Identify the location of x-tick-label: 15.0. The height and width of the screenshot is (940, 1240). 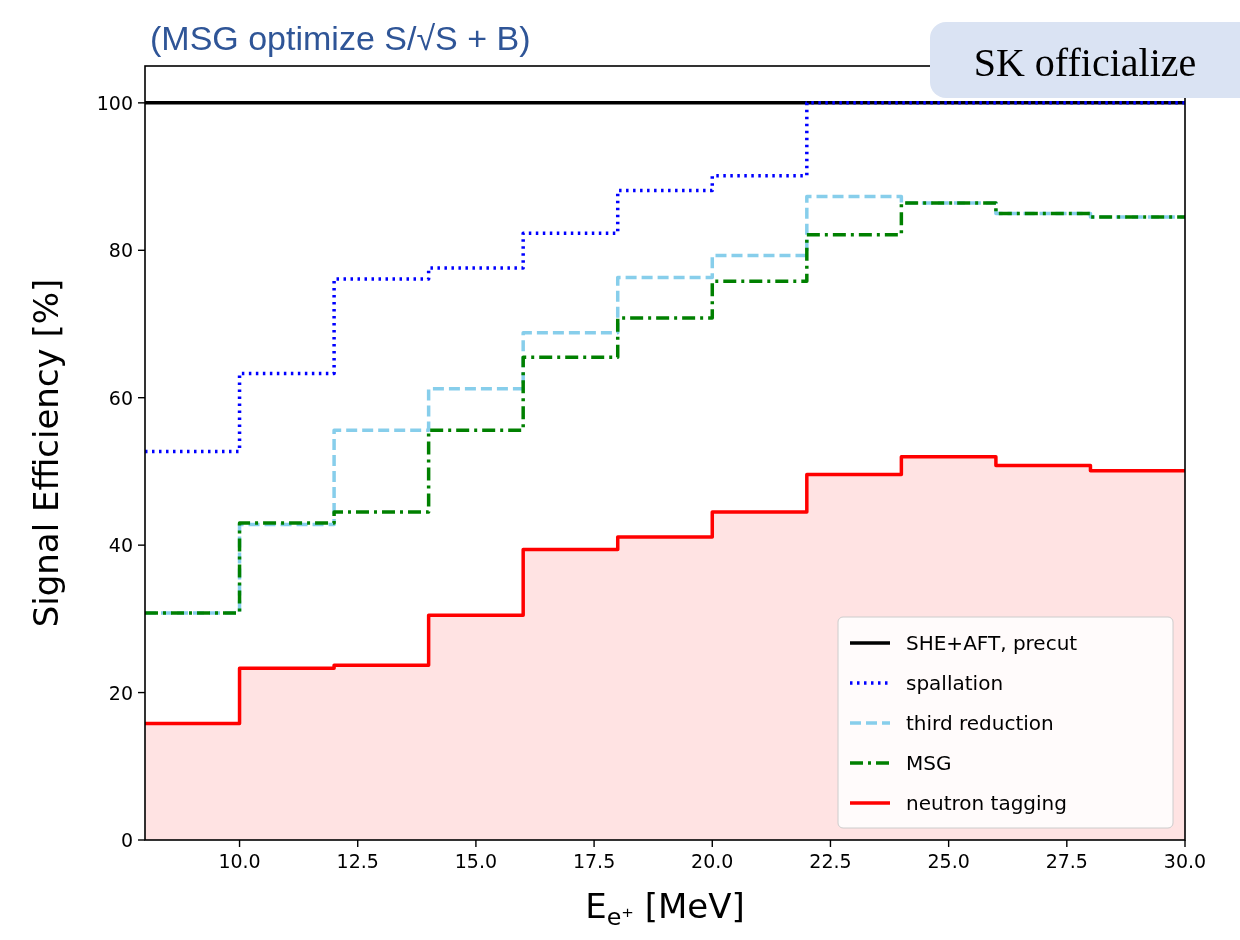
(476, 861).